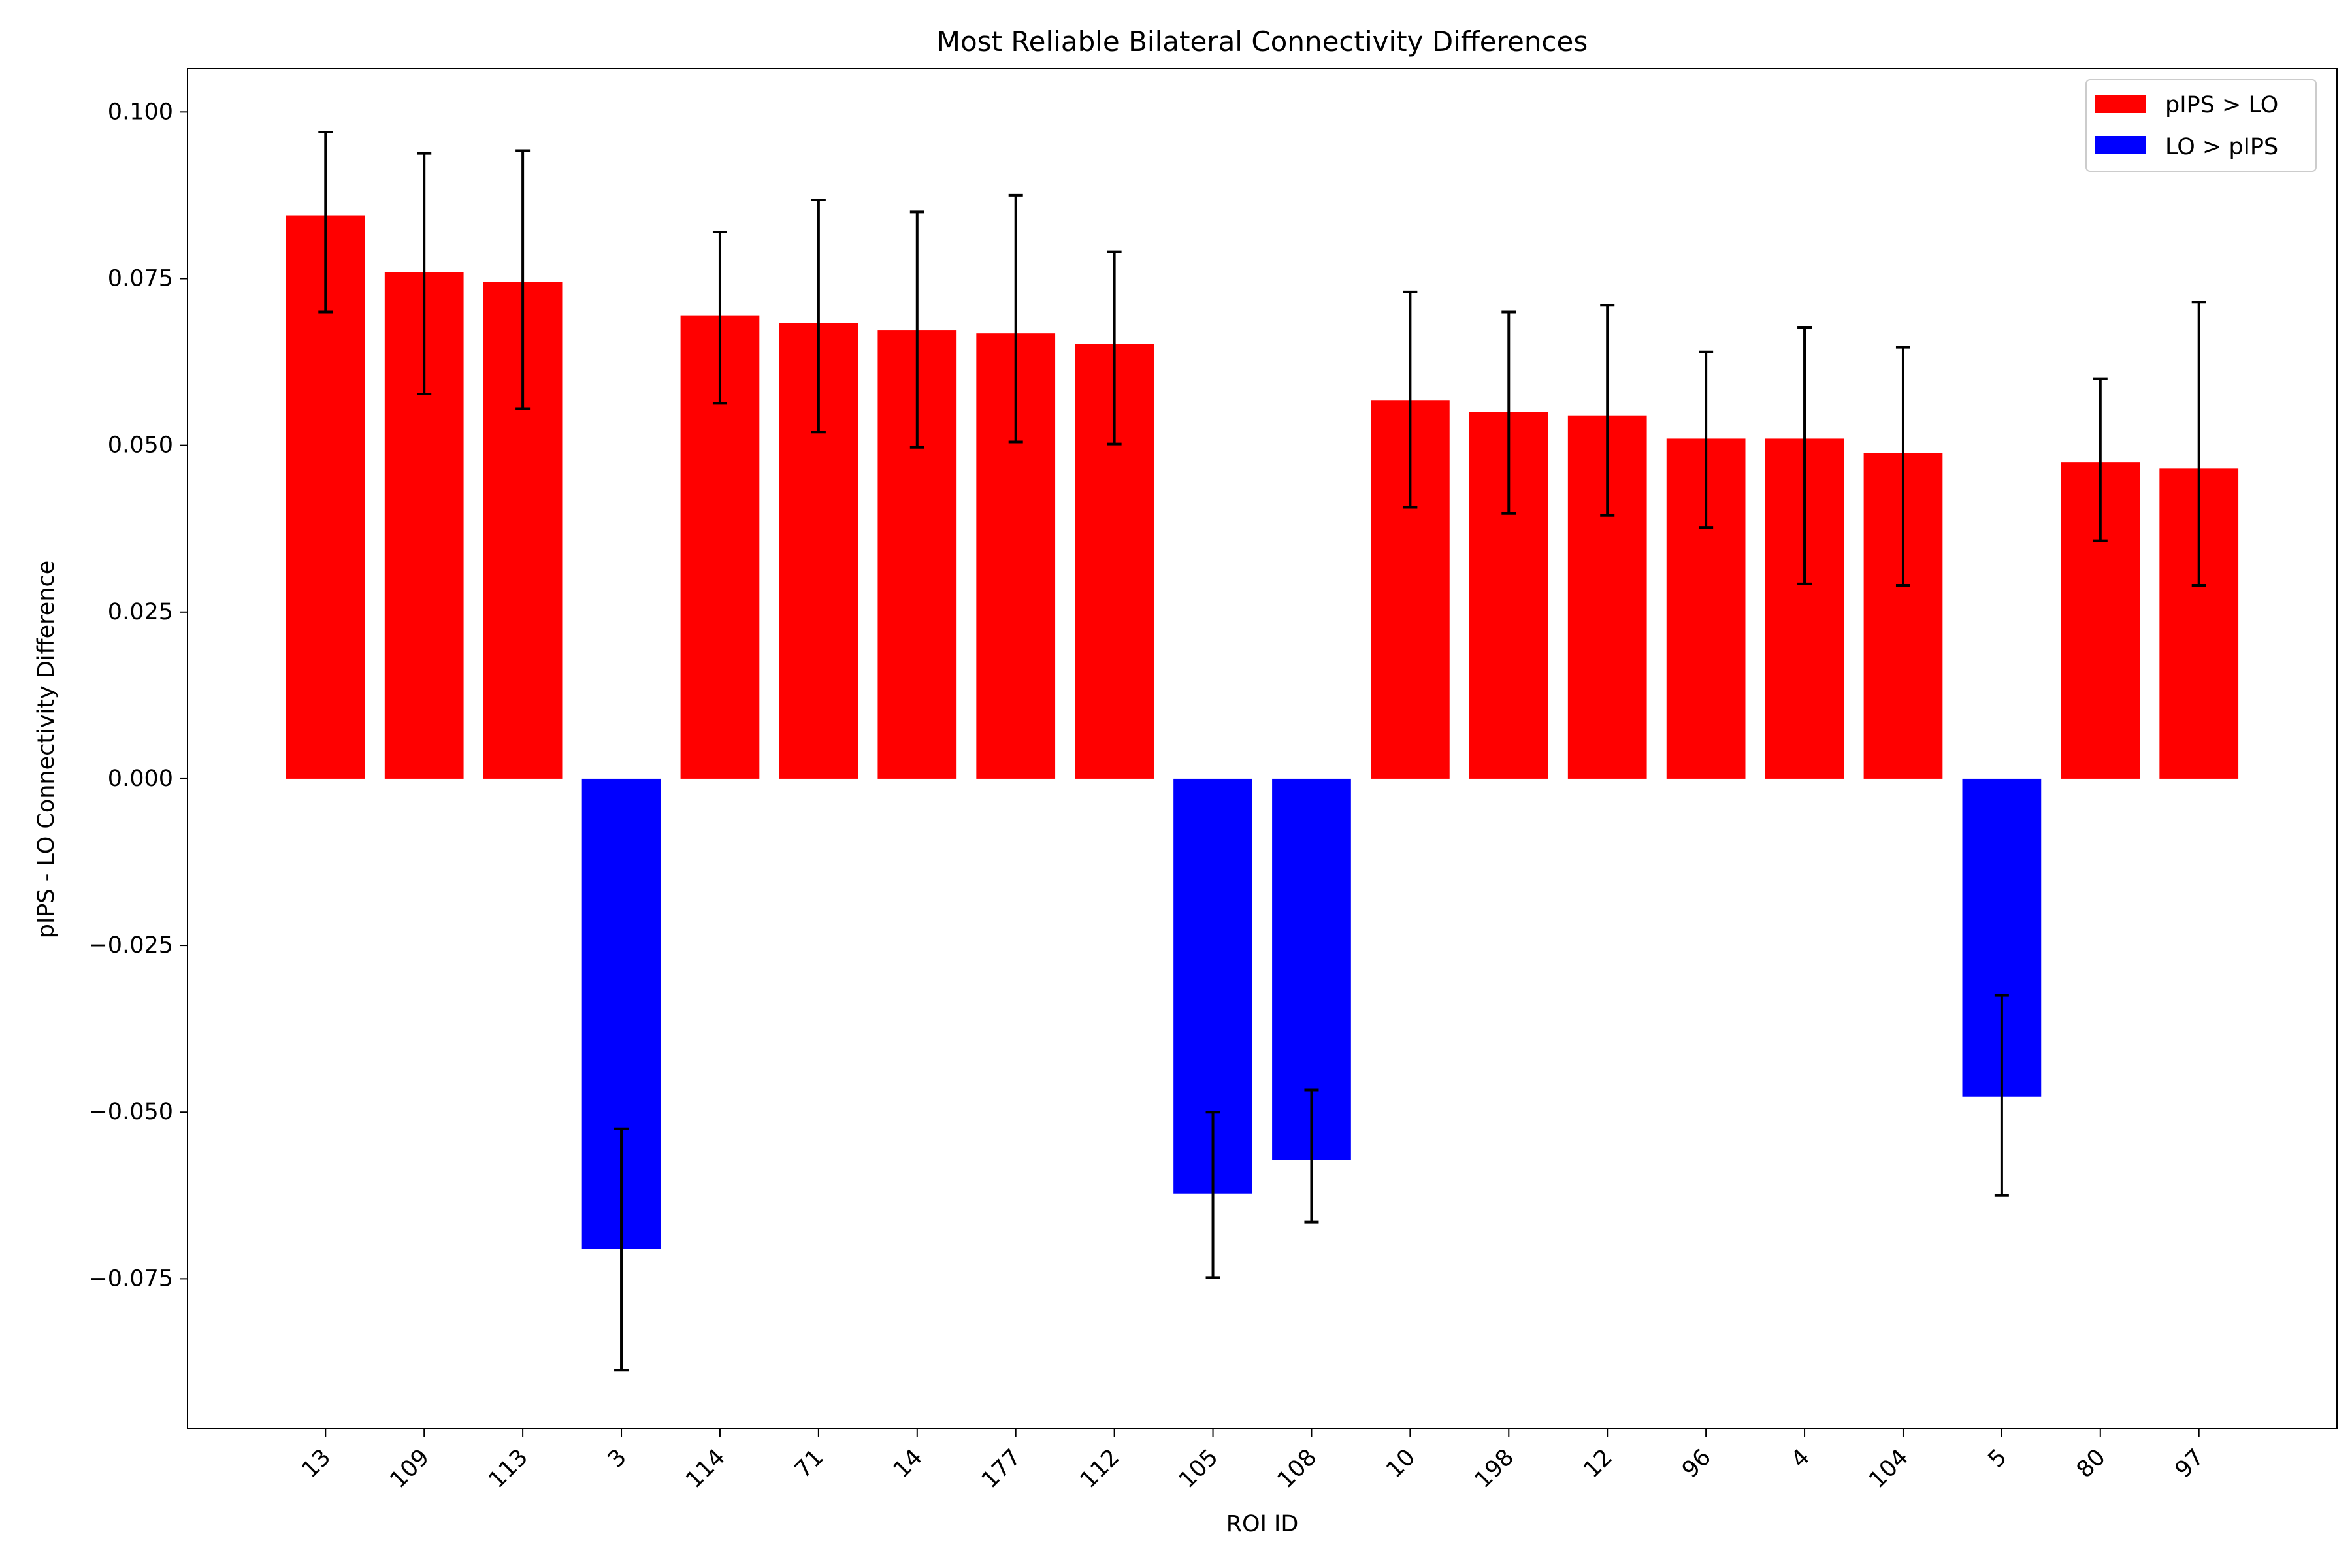 The width and height of the screenshot is (2352, 1568). I want to click on x-tick-label-112: 112, so click(1100, 1469).